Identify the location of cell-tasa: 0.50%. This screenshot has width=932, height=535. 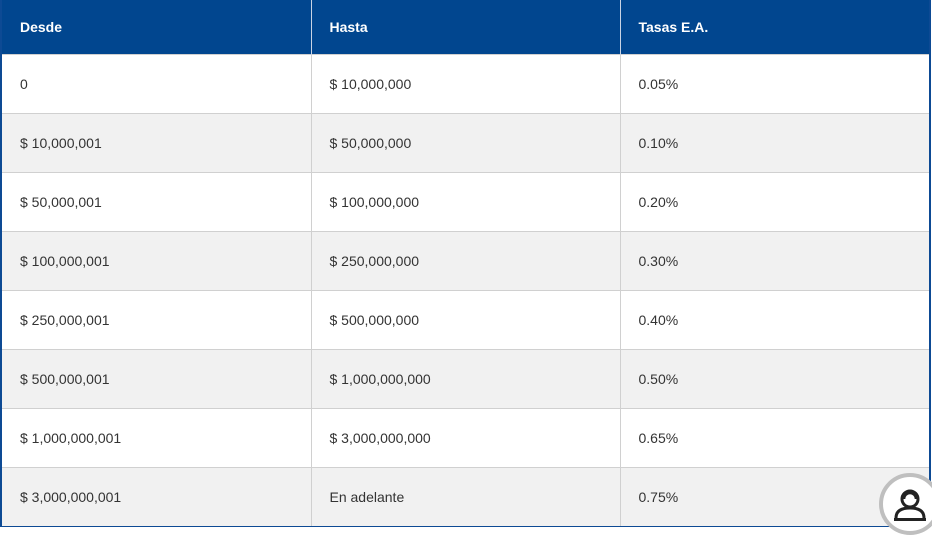
(774, 379).